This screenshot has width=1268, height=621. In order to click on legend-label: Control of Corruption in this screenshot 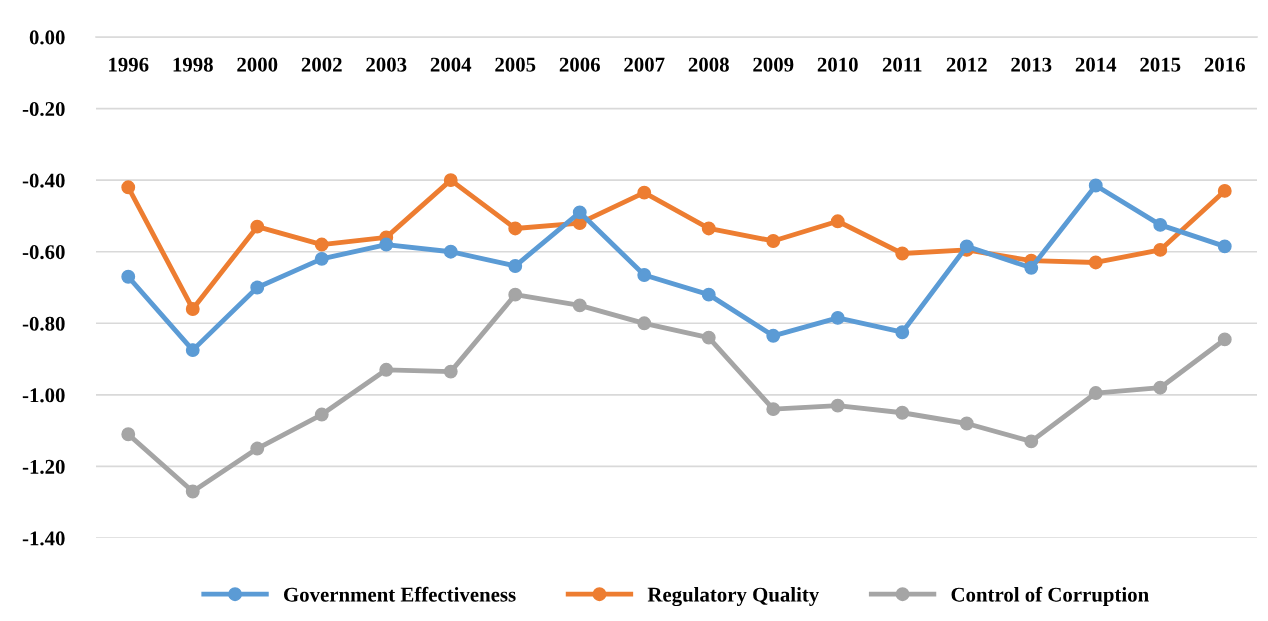, I will do `click(1050, 596)`.